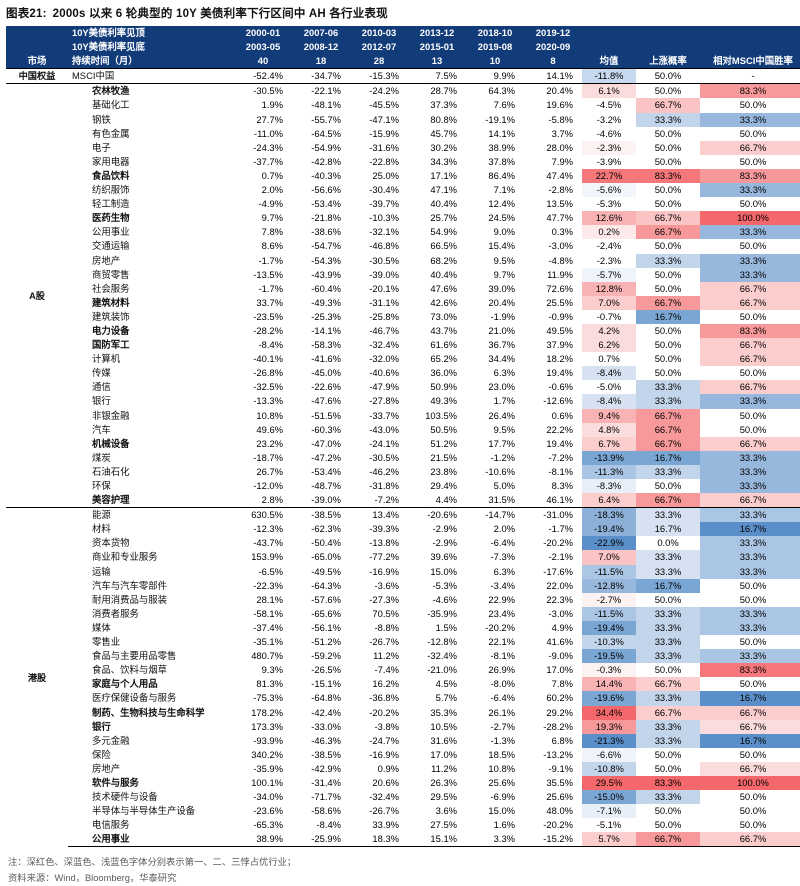 The width and height of the screenshot is (800, 886). What do you see at coordinates (609, 147) in the screenshot?
I see `avg-cell: -2.3%` at bounding box center [609, 147].